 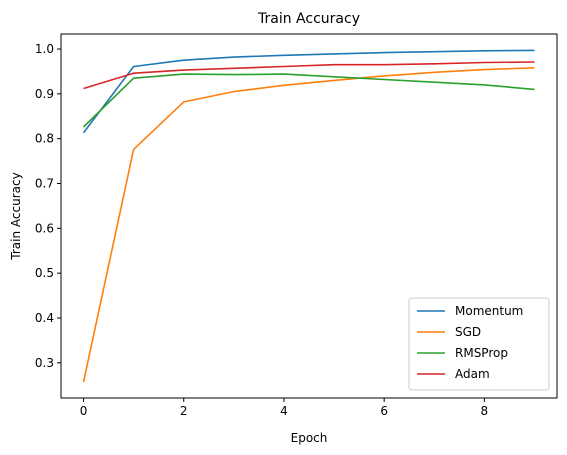 I want to click on legend-label: Adam, so click(x=472, y=374).